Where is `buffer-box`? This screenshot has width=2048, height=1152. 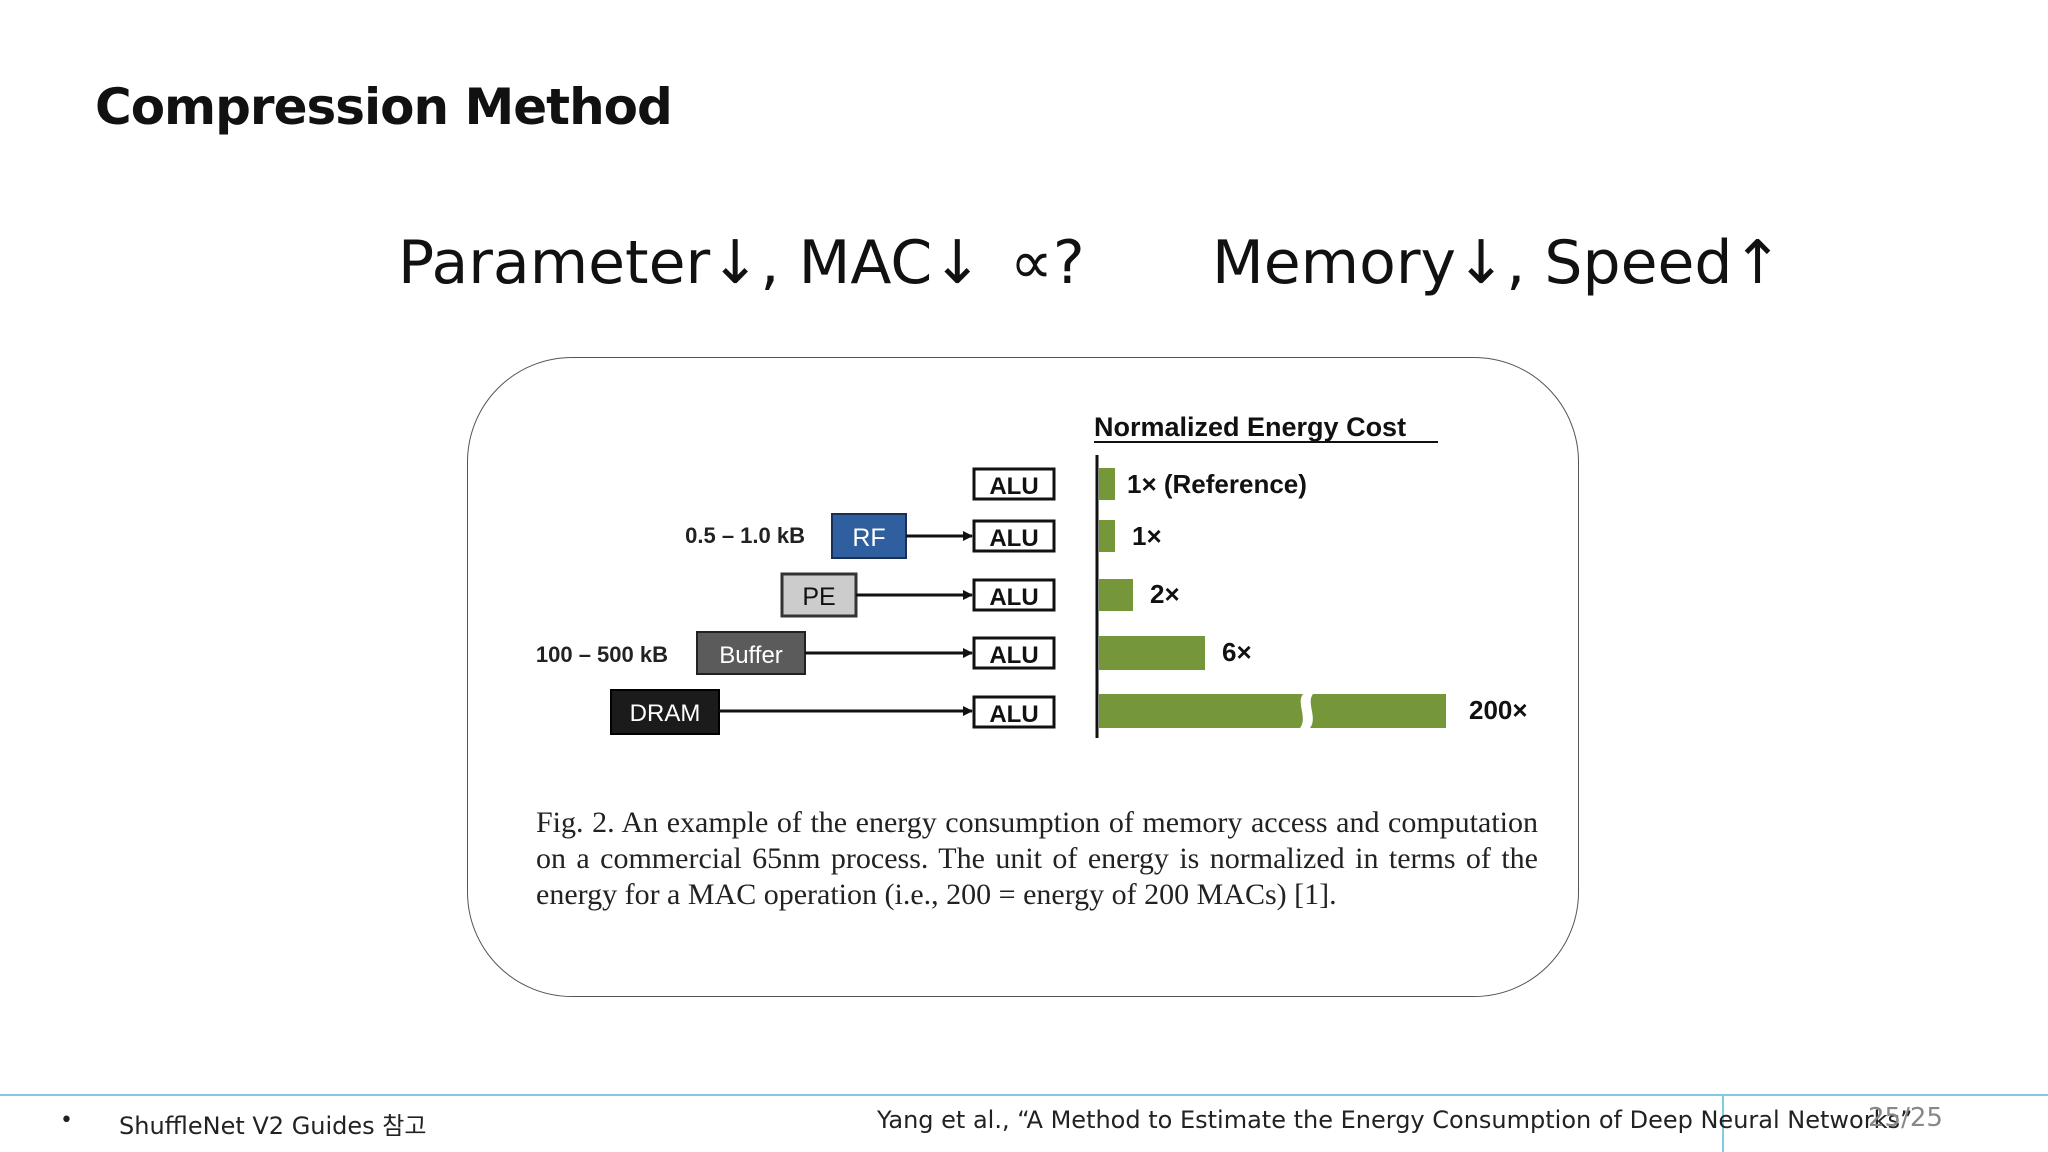 buffer-box is located at coordinates (751, 653).